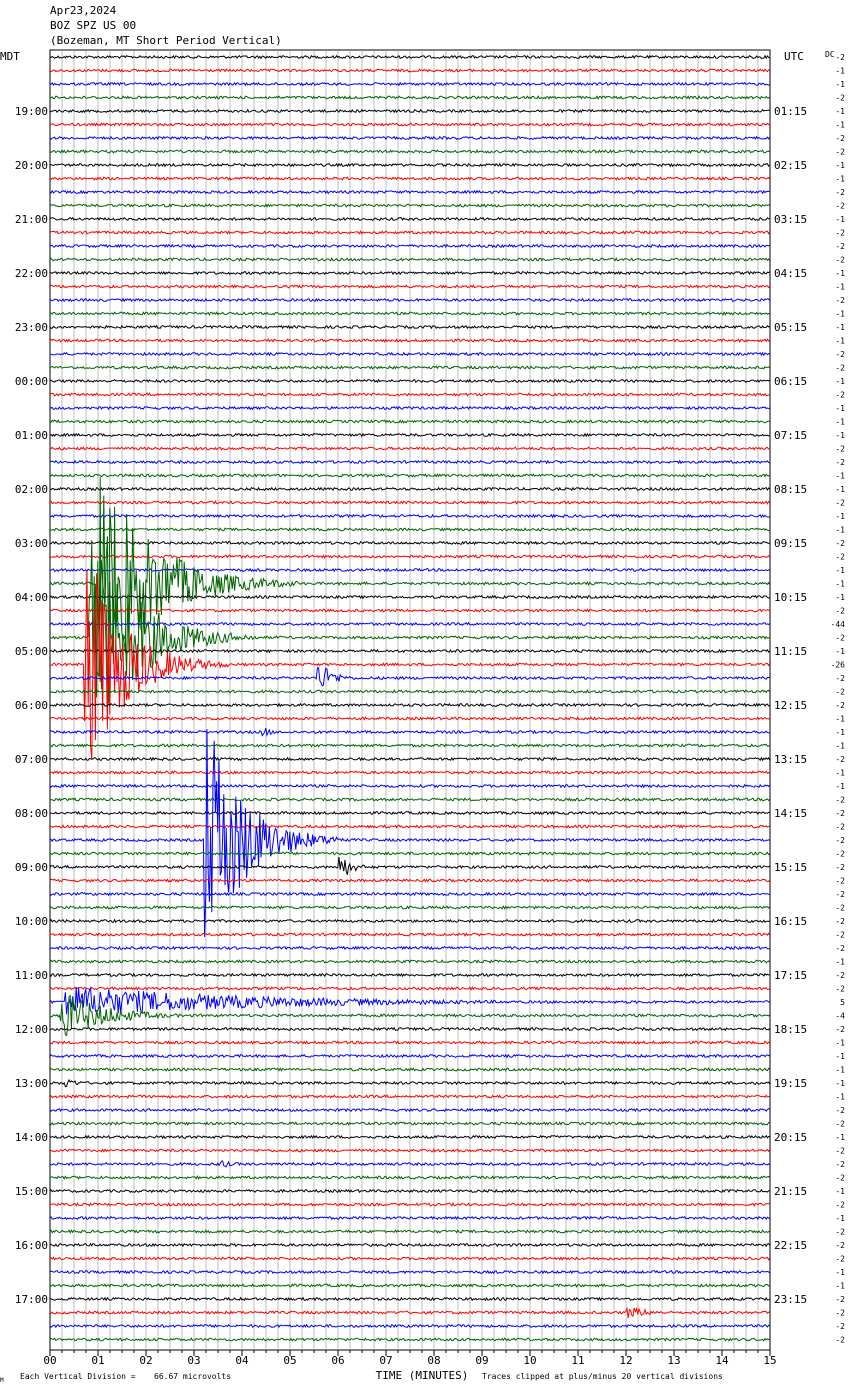  Describe the element at coordinates (577, 1360) in the screenshot. I see `x-tick-label: 11` at that location.